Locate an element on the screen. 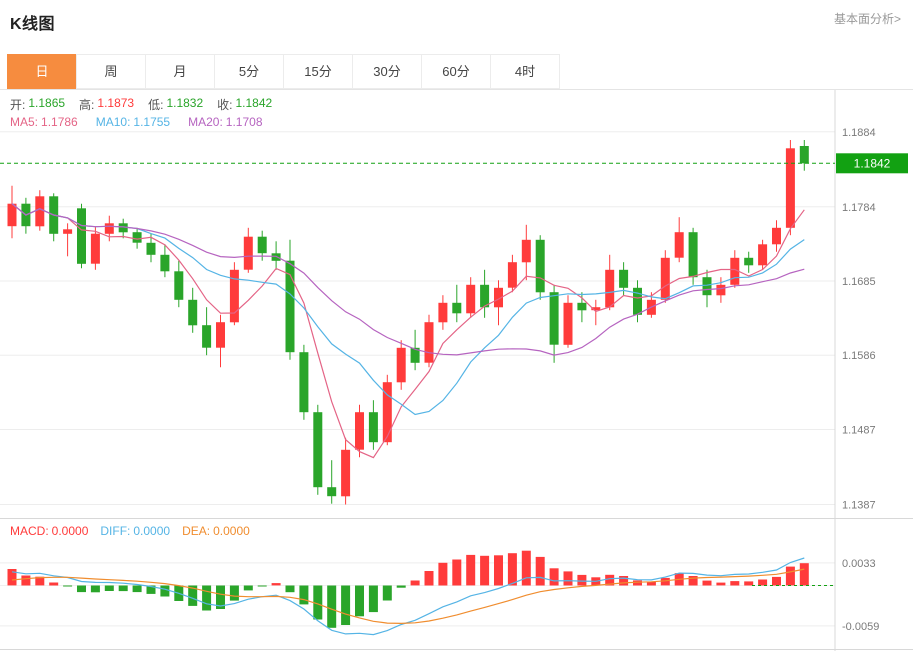 The width and height of the screenshot is (913, 651). fundamental-analysis-link: 基本面分析> is located at coordinates (867, 19).